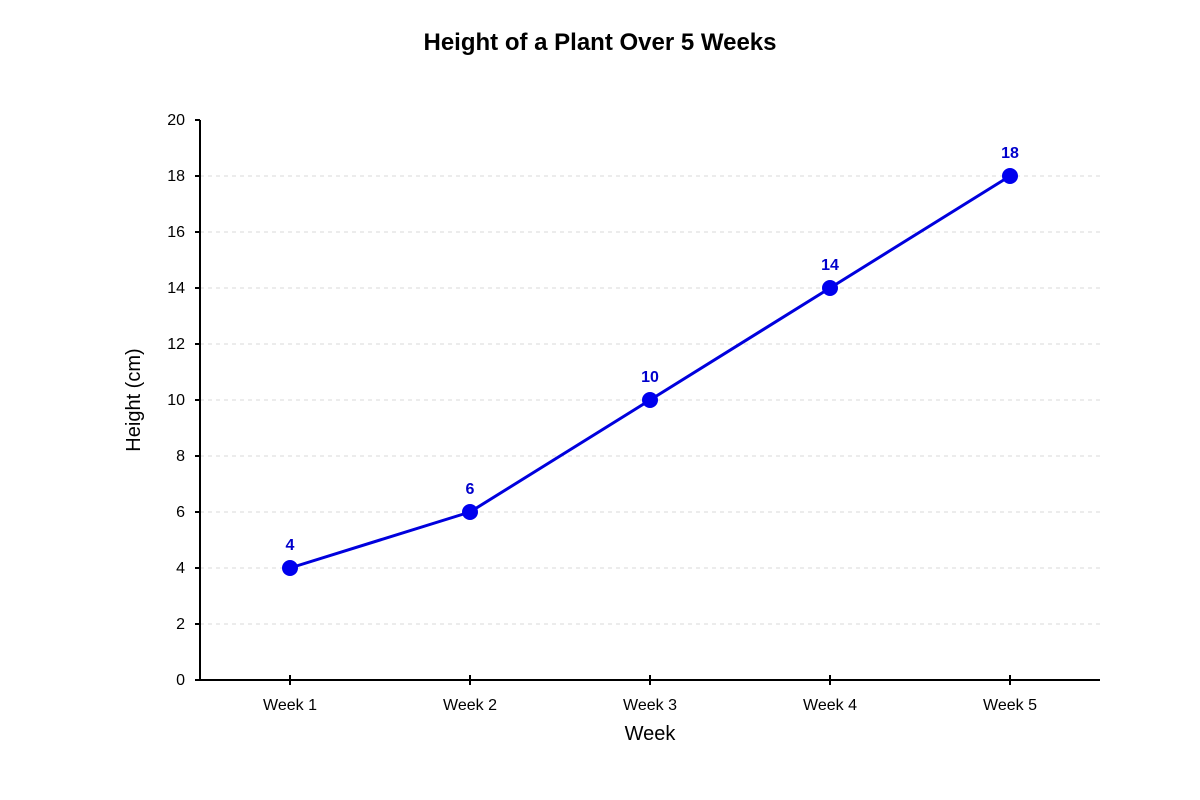 The height and width of the screenshot is (800, 1200). What do you see at coordinates (470, 705) in the screenshot?
I see `x-tick-label: Week 2` at bounding box center [470, 705].